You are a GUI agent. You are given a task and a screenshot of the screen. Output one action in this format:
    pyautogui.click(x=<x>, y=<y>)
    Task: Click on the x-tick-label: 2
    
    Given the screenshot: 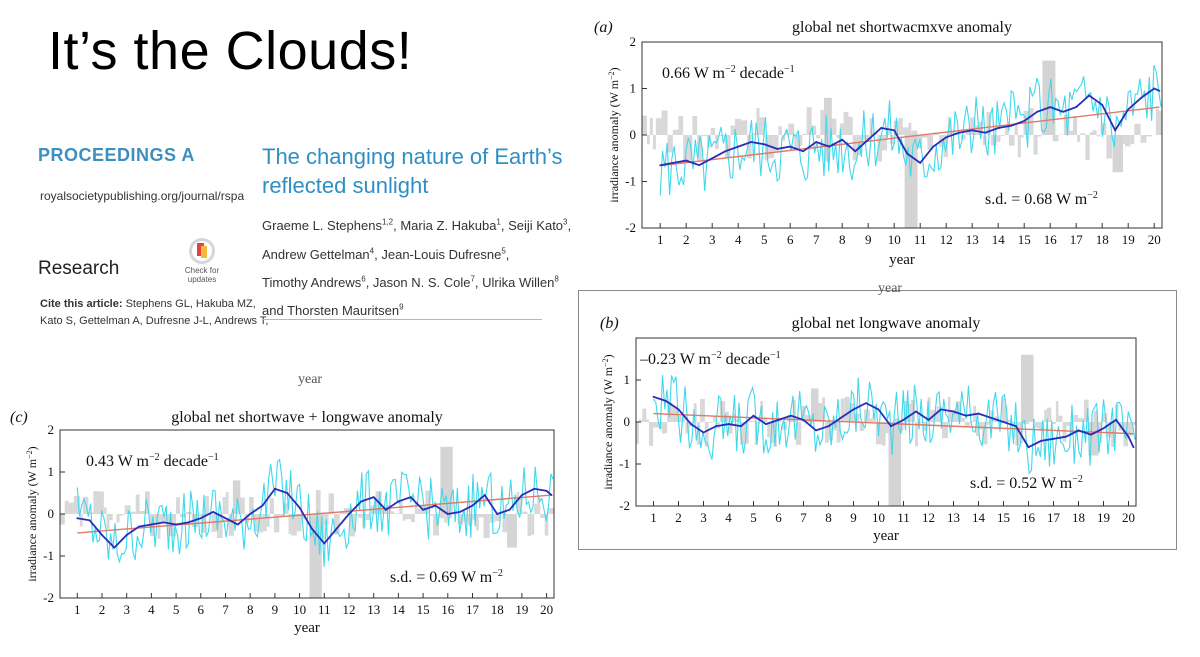 What is the action you would take?
    pyautogui.click(x=678, y=517)
    